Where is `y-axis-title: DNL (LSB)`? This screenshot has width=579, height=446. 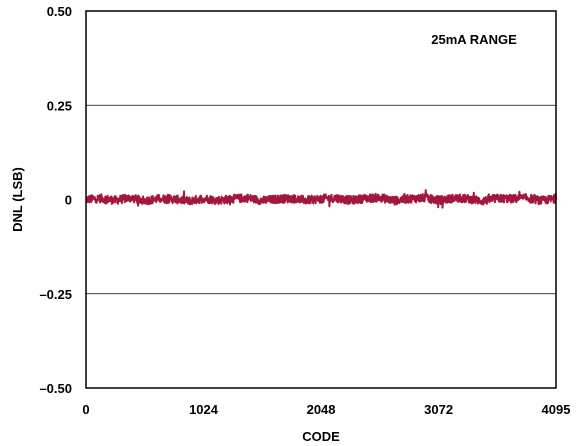
y-axis-title: DNL (LSB) is located at coordinates (17, 199).